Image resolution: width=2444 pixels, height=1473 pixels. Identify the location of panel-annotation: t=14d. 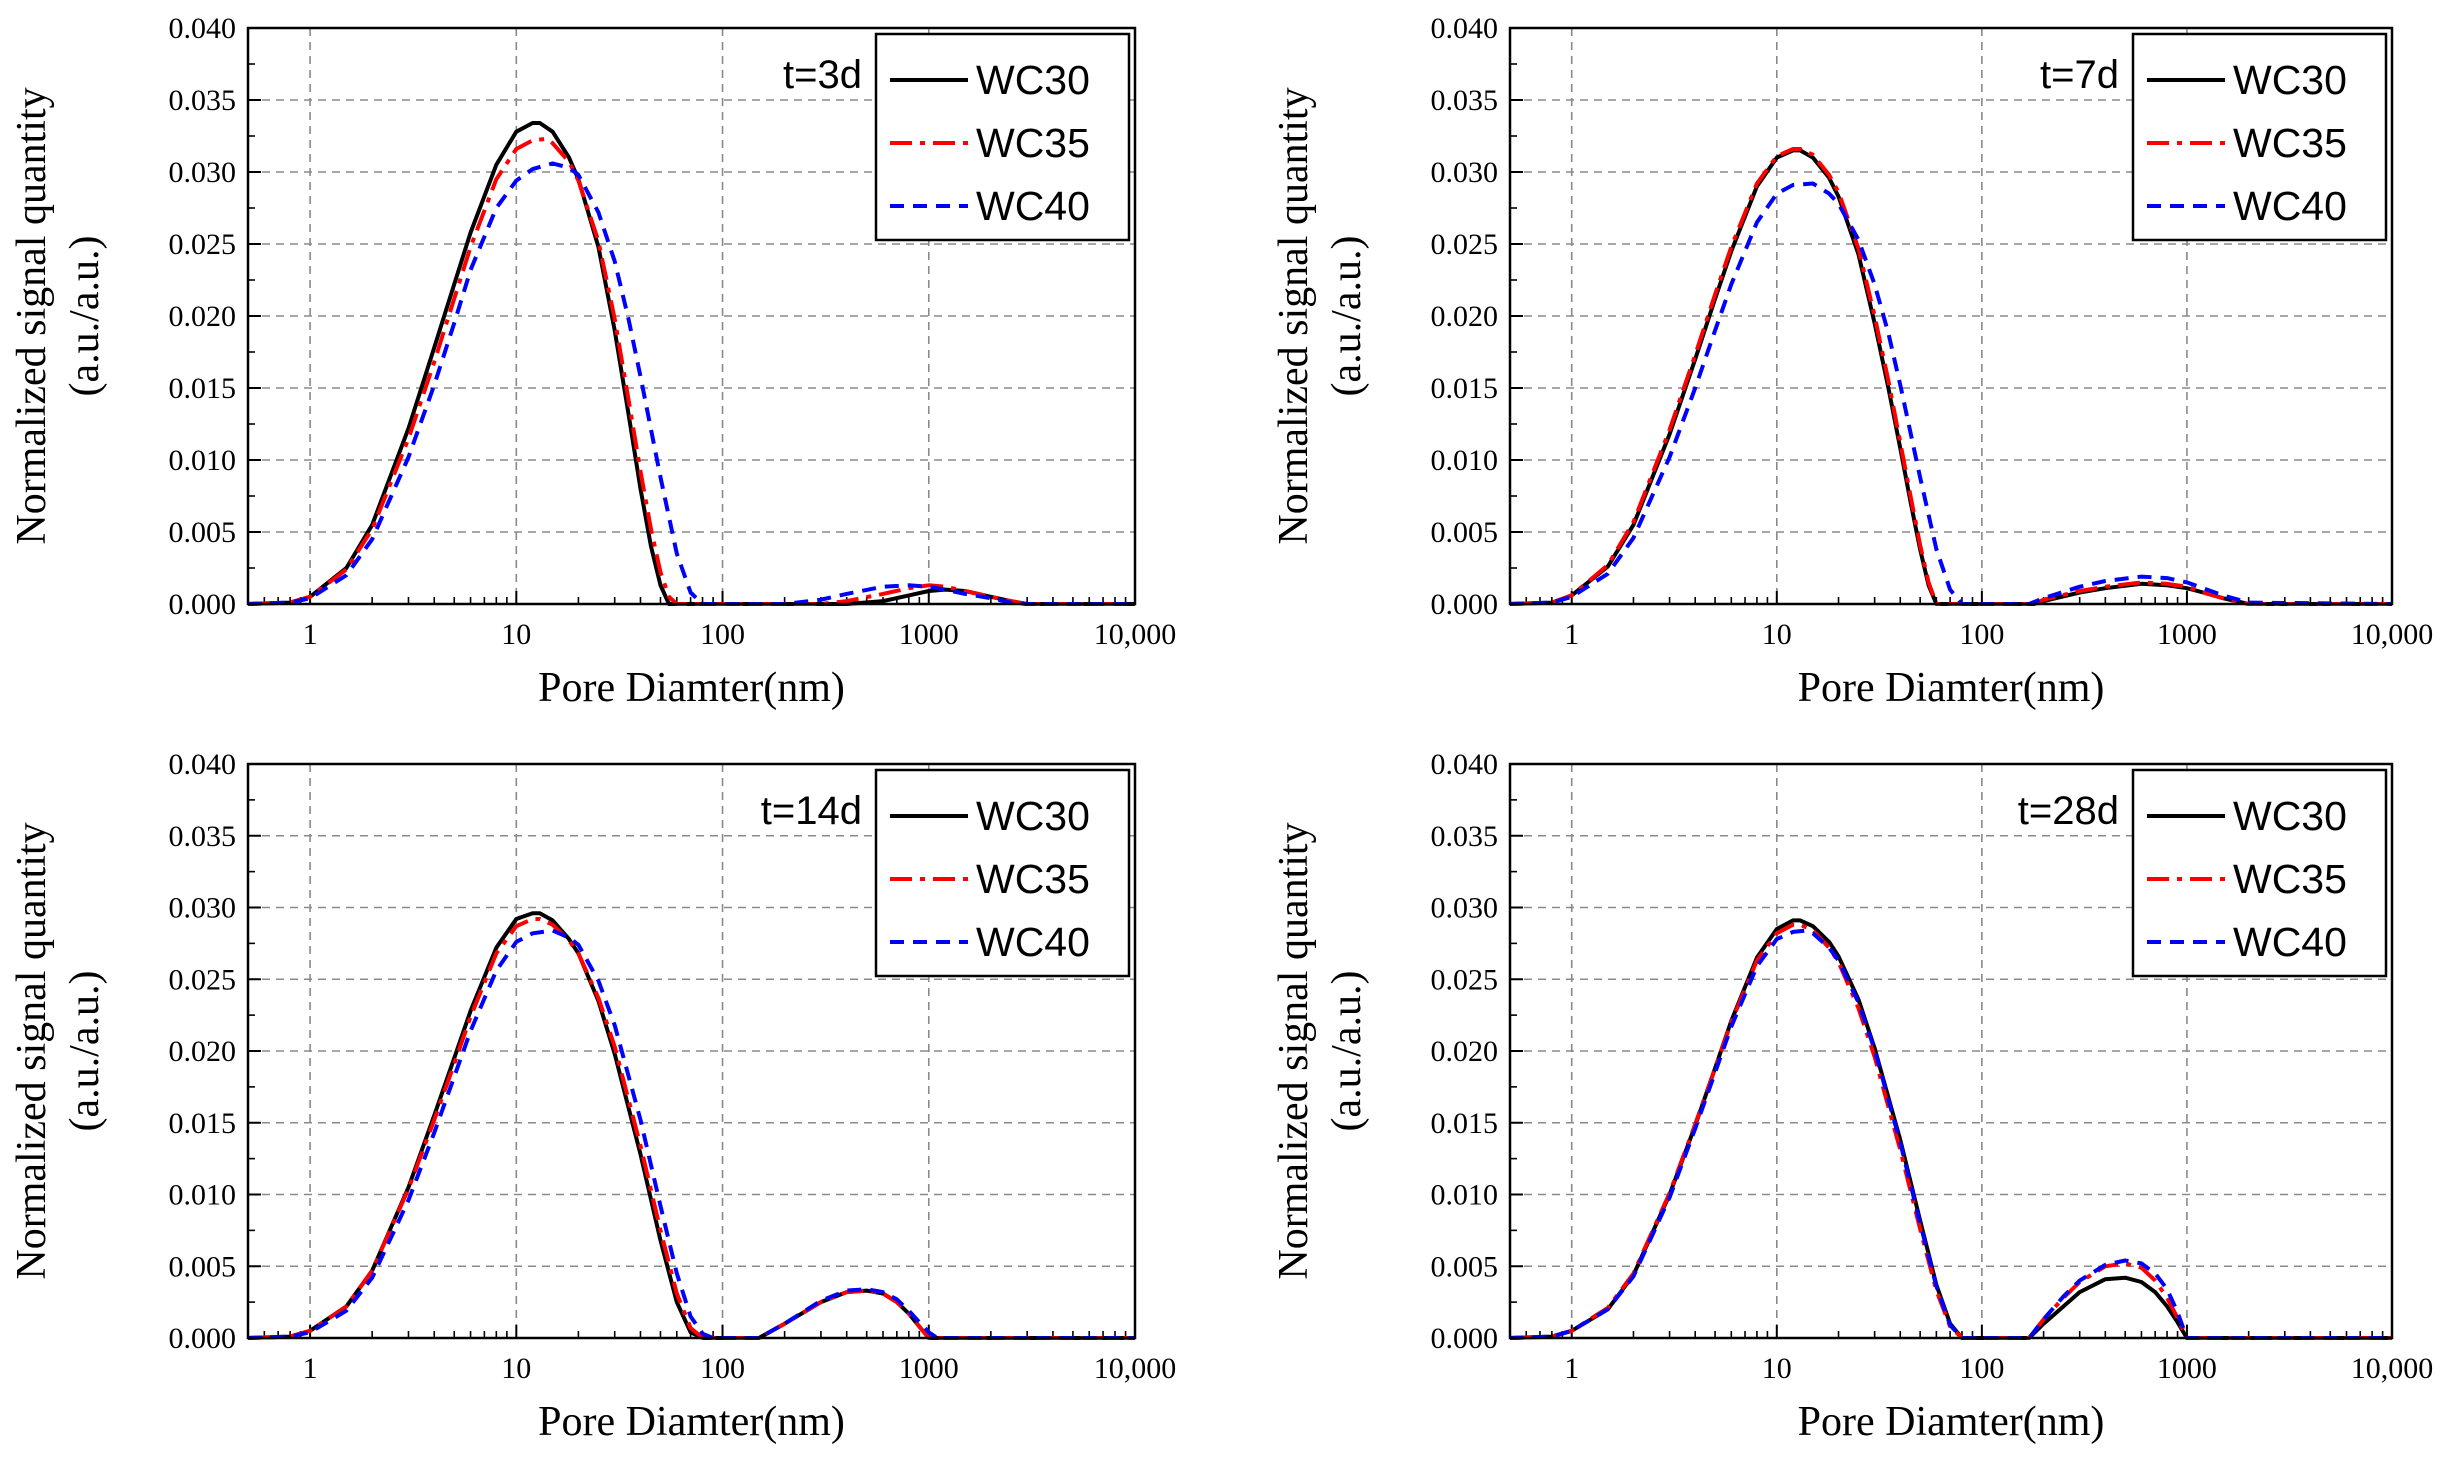
(811, 811).